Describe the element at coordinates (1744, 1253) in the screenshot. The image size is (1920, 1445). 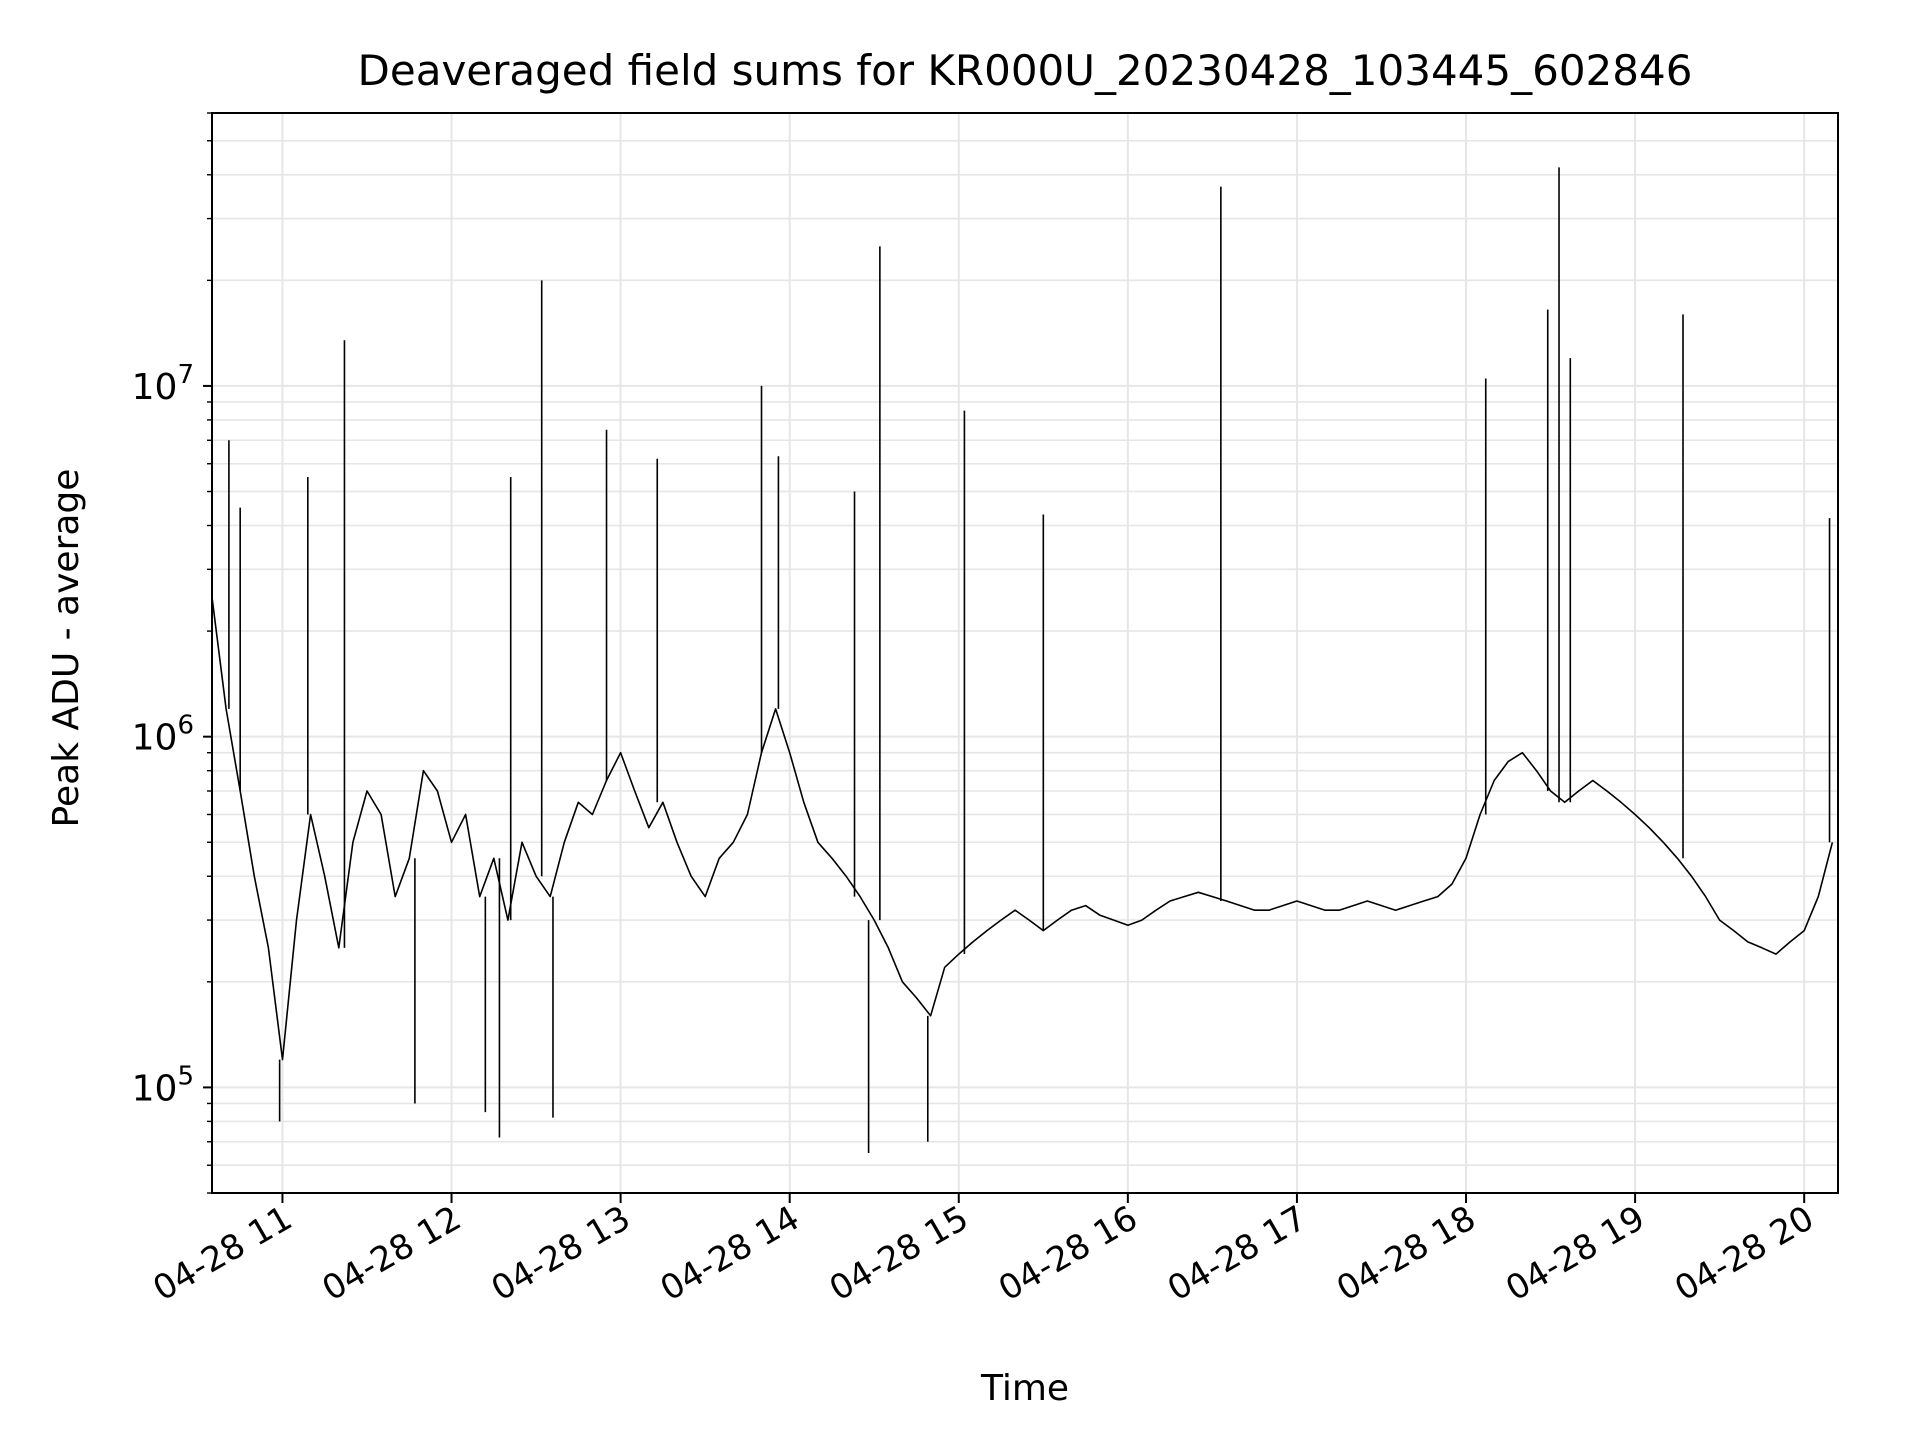
I see `x-tick-label: 04-28 20` at that location.